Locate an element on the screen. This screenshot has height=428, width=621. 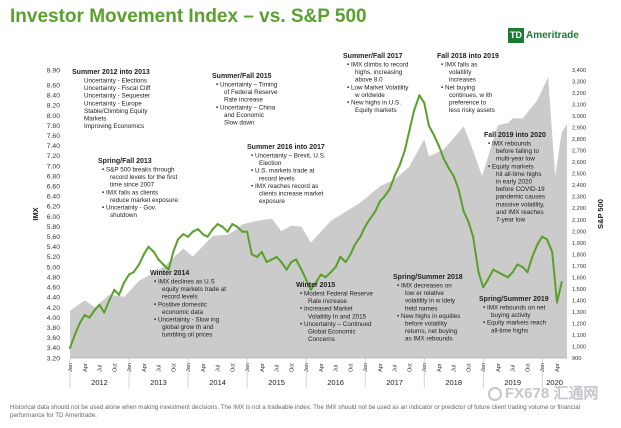
annotation-line: • Uncertainty – Brexit, U.S. is located at coordinates (288, 156).